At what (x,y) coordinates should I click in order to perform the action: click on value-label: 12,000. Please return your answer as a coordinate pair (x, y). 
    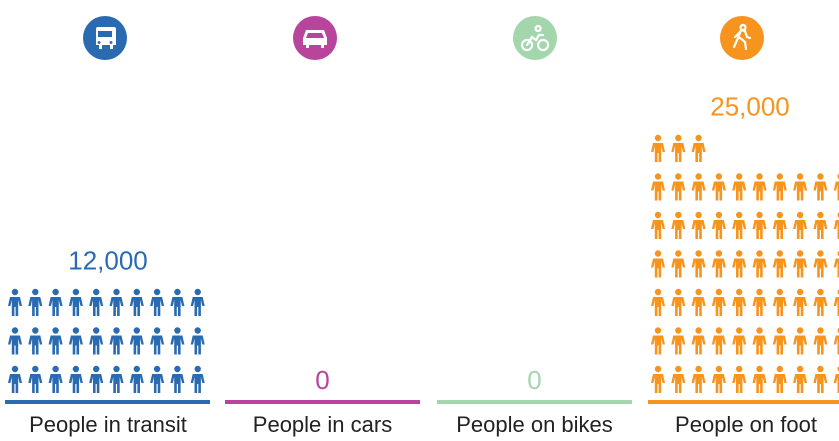
    Looking at the image, I should click on (108, 260).